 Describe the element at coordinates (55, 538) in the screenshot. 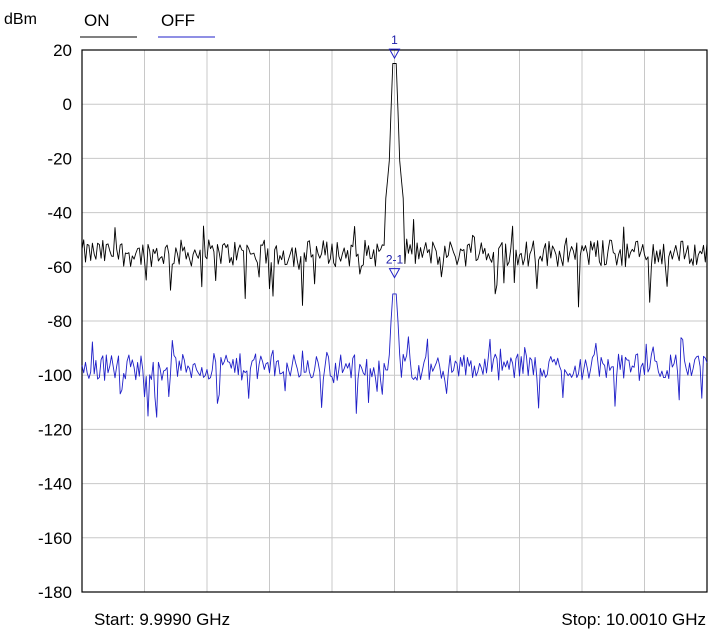

I see `y-tick-label: -160` at that location.